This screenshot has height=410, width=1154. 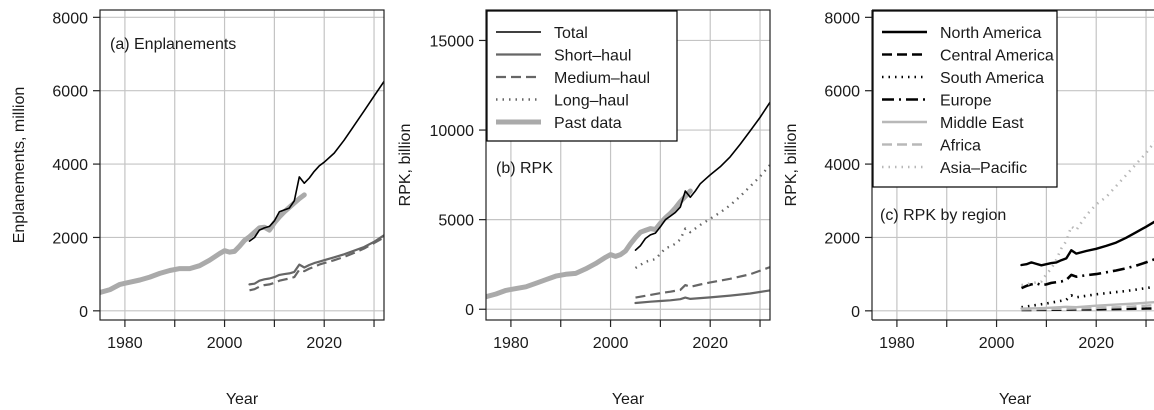 What do you see at coordinates (943, 215) in the screenshot?
I see `panel-label: (c) RPK by region` at bounding box center [943, 215].